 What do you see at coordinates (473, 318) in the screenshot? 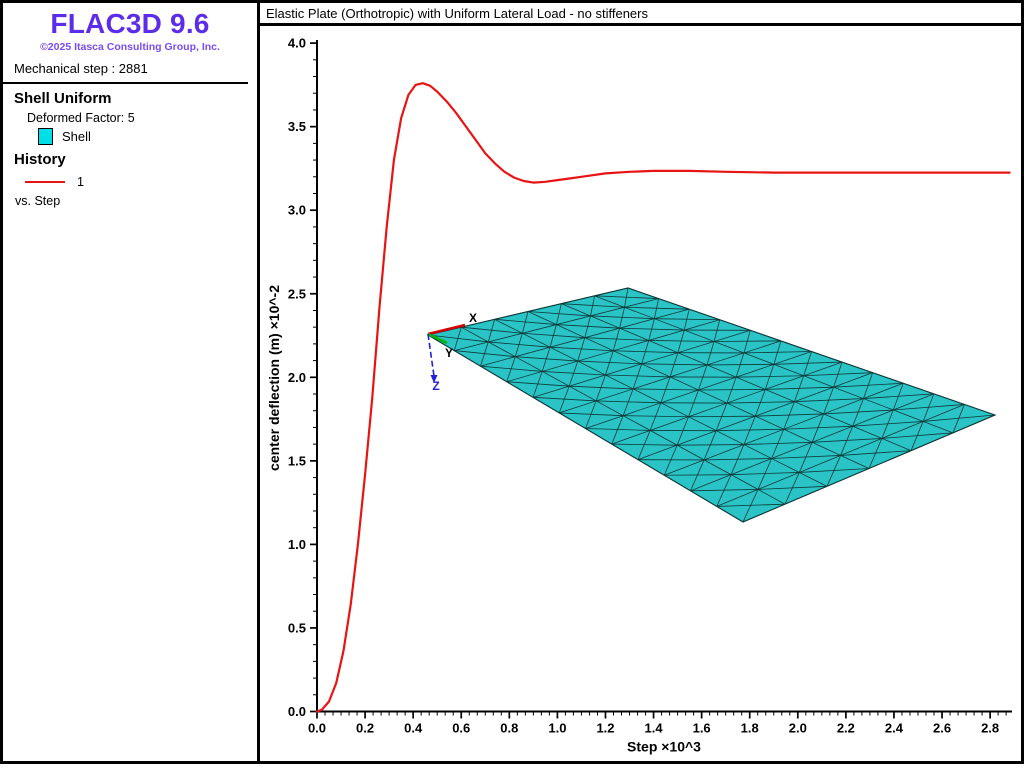
I see `triad-x-label: X` at bounding box center [473, 318].